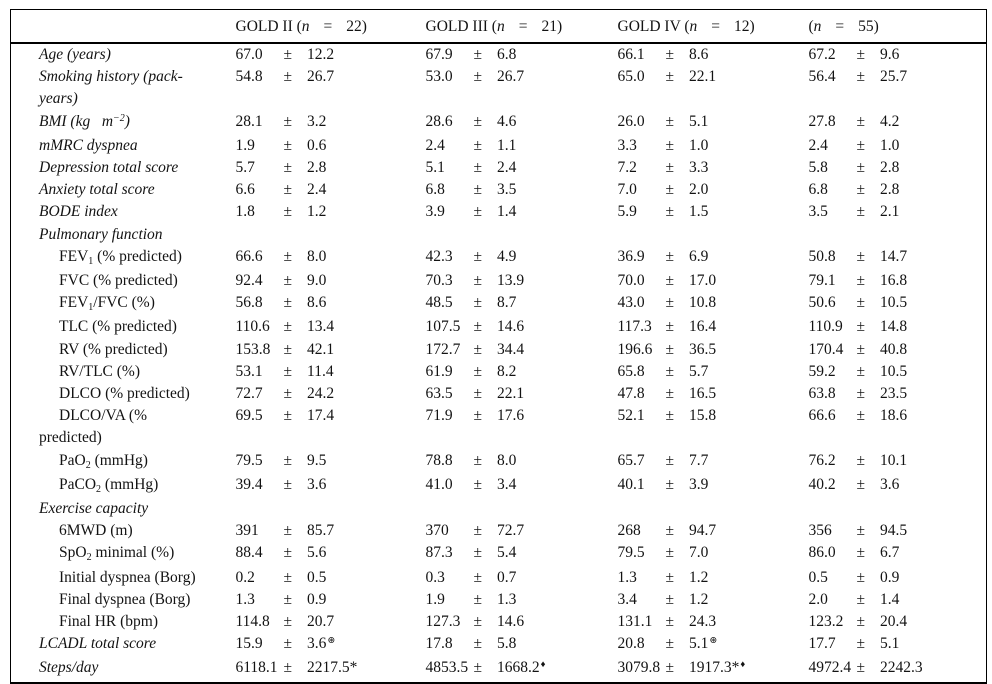 This screenshot has width=992, height=684. What do you see at coordinates (639, 668) in the screenshot?
I see `mean-value: 3079.8` at bounding box center [639, 668].